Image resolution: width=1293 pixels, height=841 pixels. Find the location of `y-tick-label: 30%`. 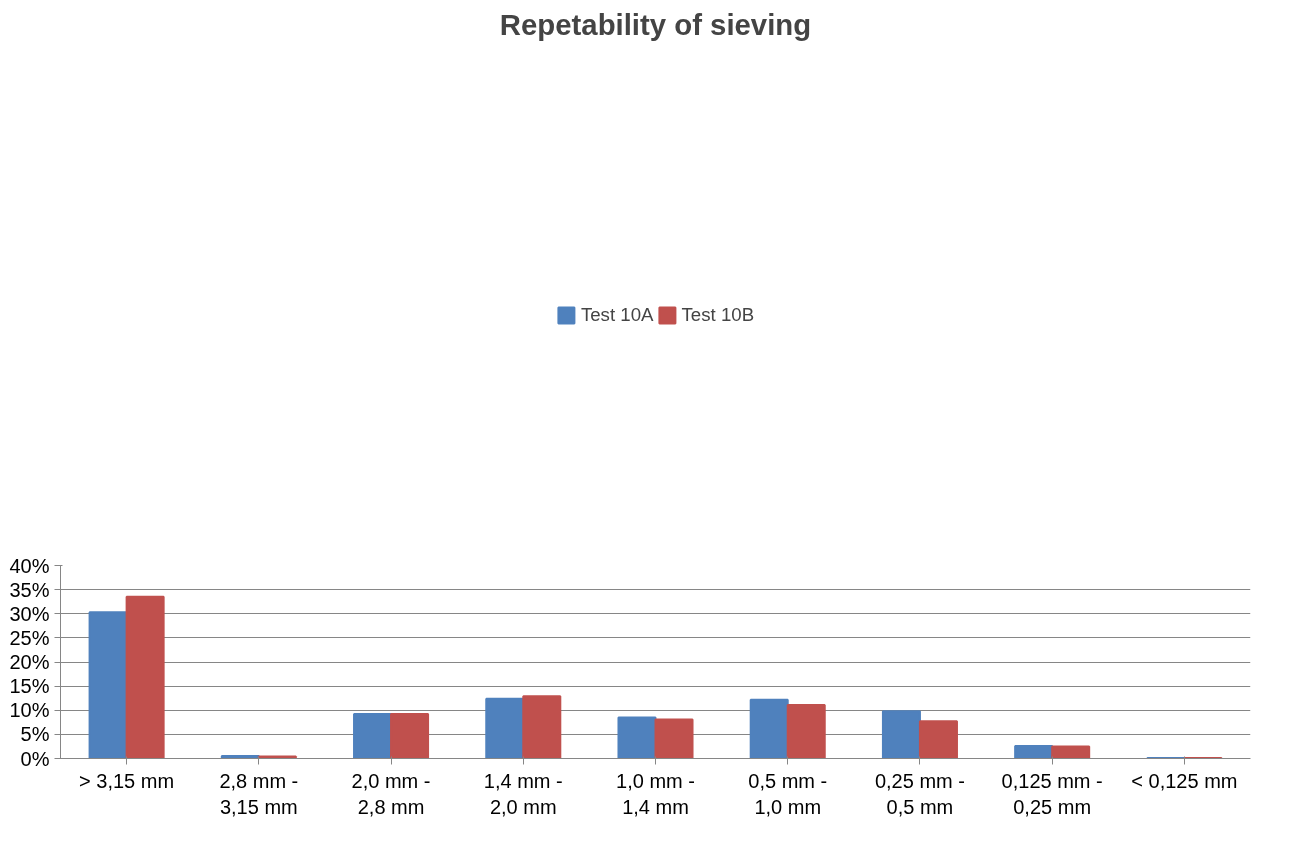

y-tick-label: 30% is located at coordinates (29, 613).